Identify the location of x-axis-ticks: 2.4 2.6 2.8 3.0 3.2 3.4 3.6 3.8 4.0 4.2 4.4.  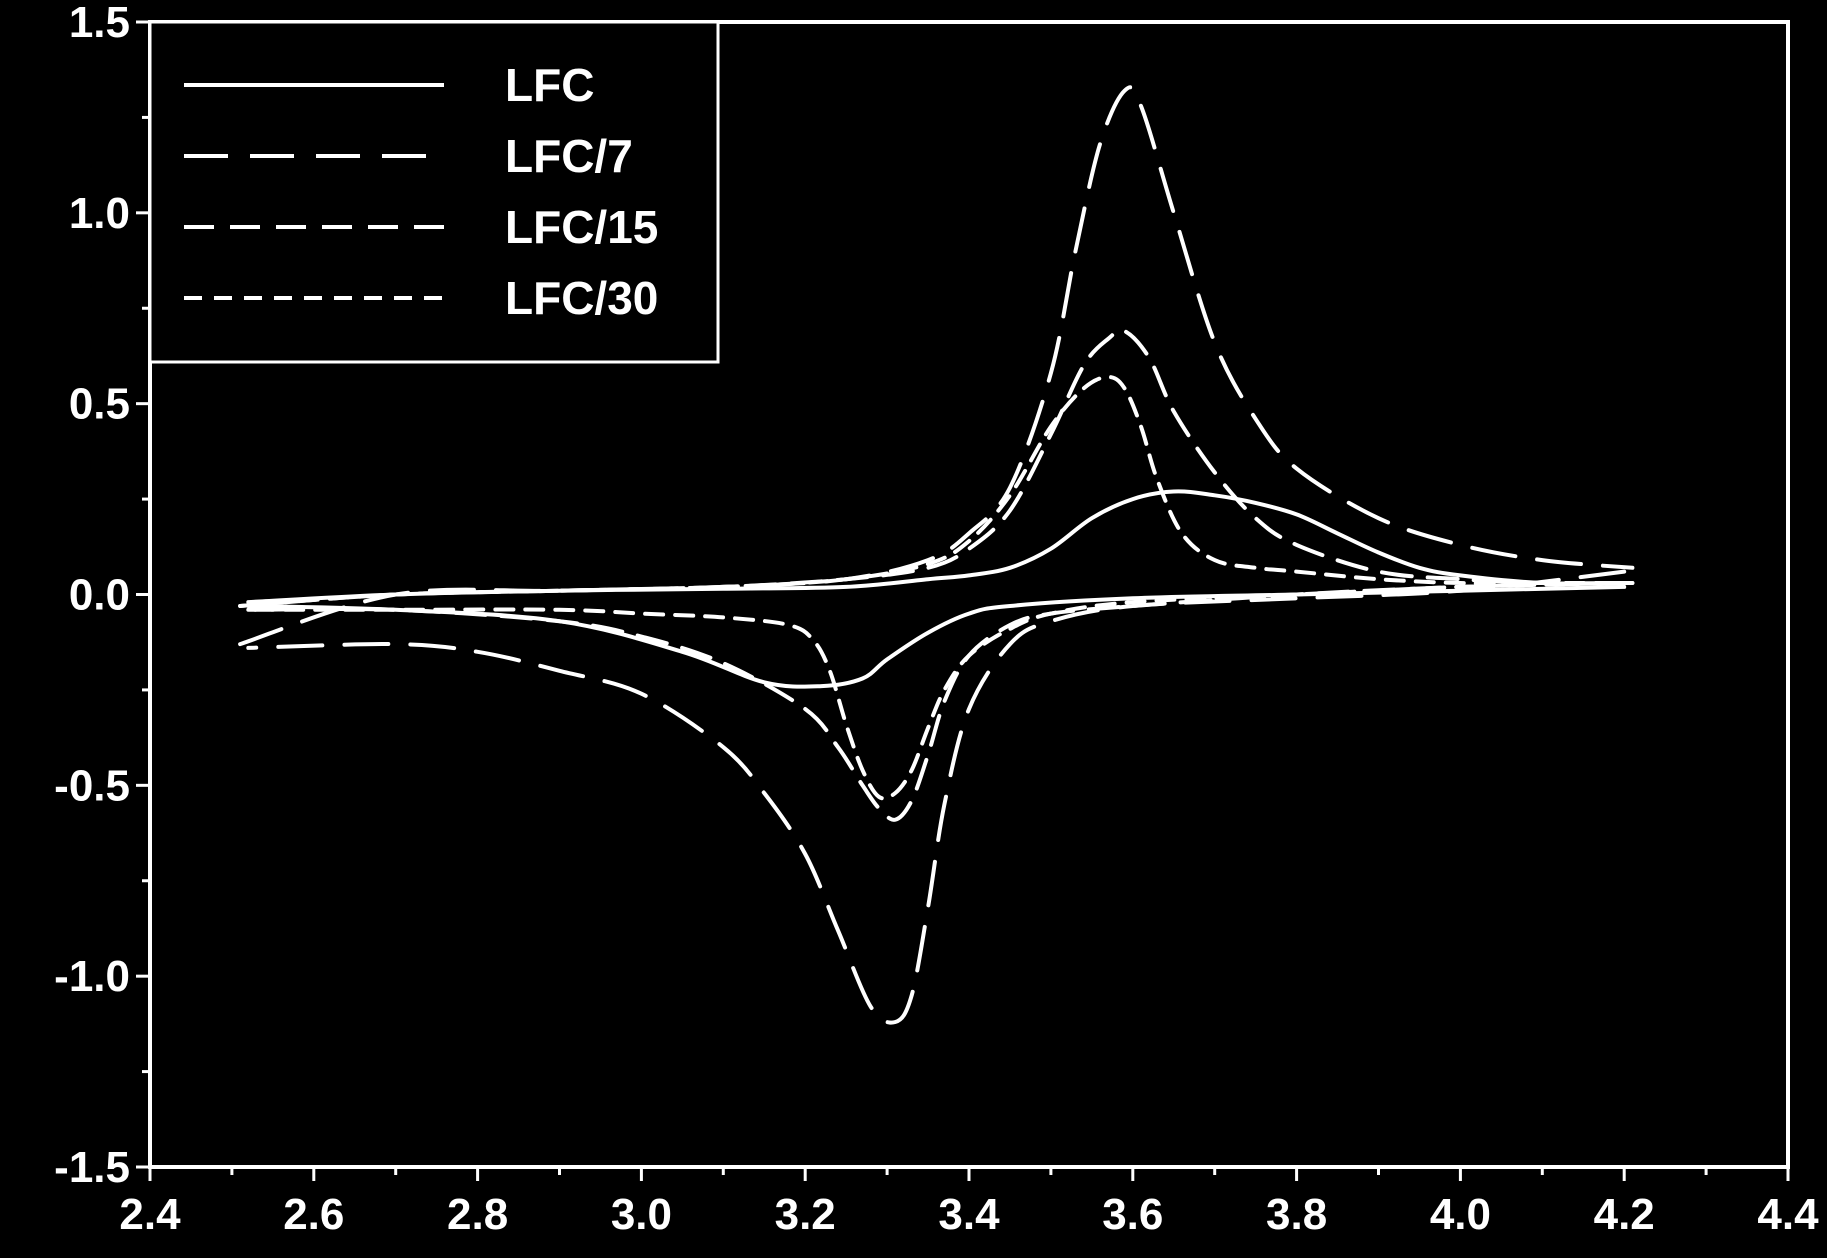
(969, 1203).